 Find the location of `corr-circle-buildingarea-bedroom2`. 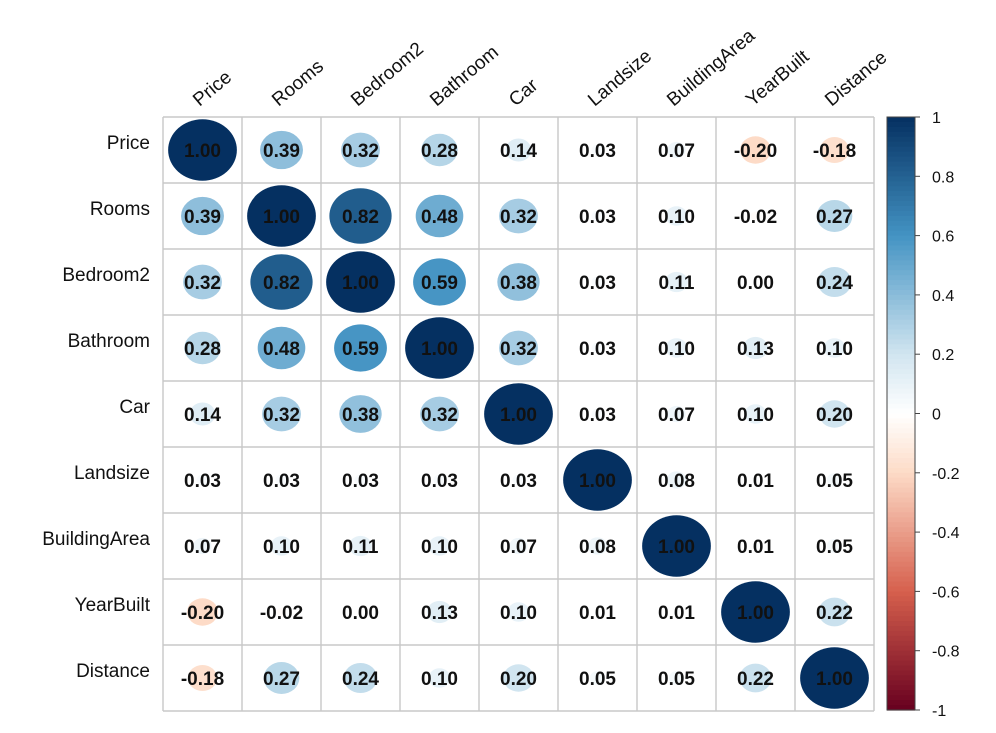

corr-circle-buildingarea-bedroom2 is located at coordinates (360, 546).